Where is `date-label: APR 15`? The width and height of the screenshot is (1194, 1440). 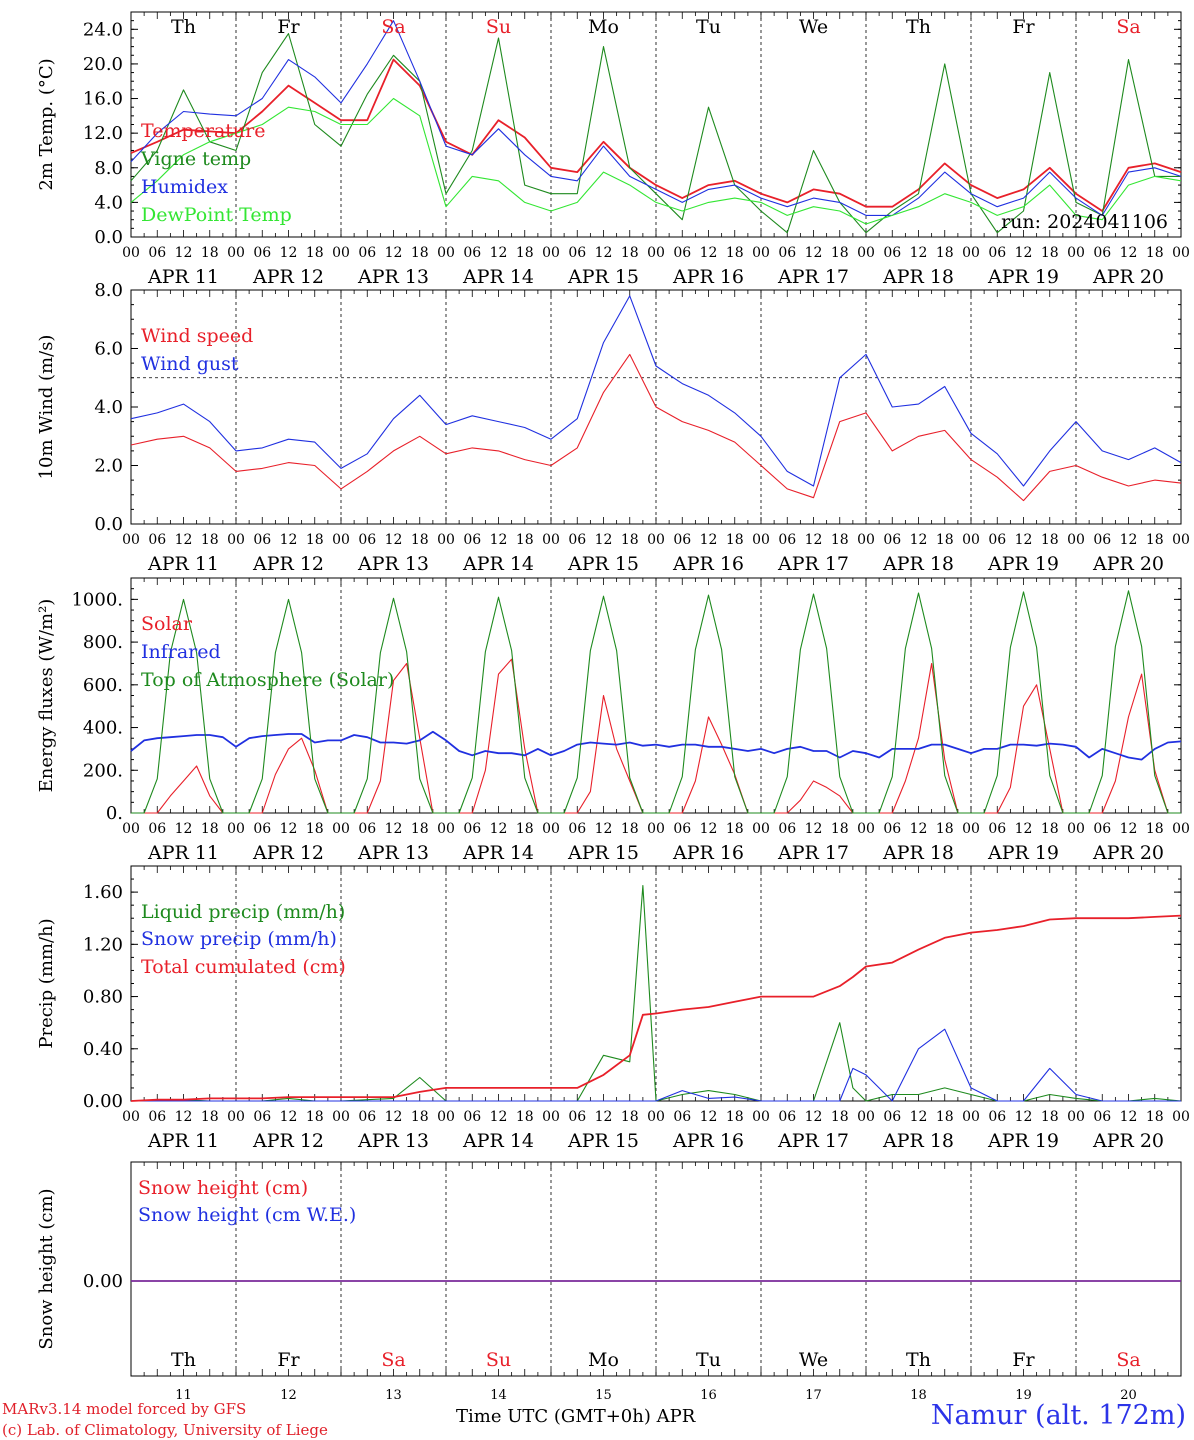
date-label: APR 15 is located at coordinates (603, 277).